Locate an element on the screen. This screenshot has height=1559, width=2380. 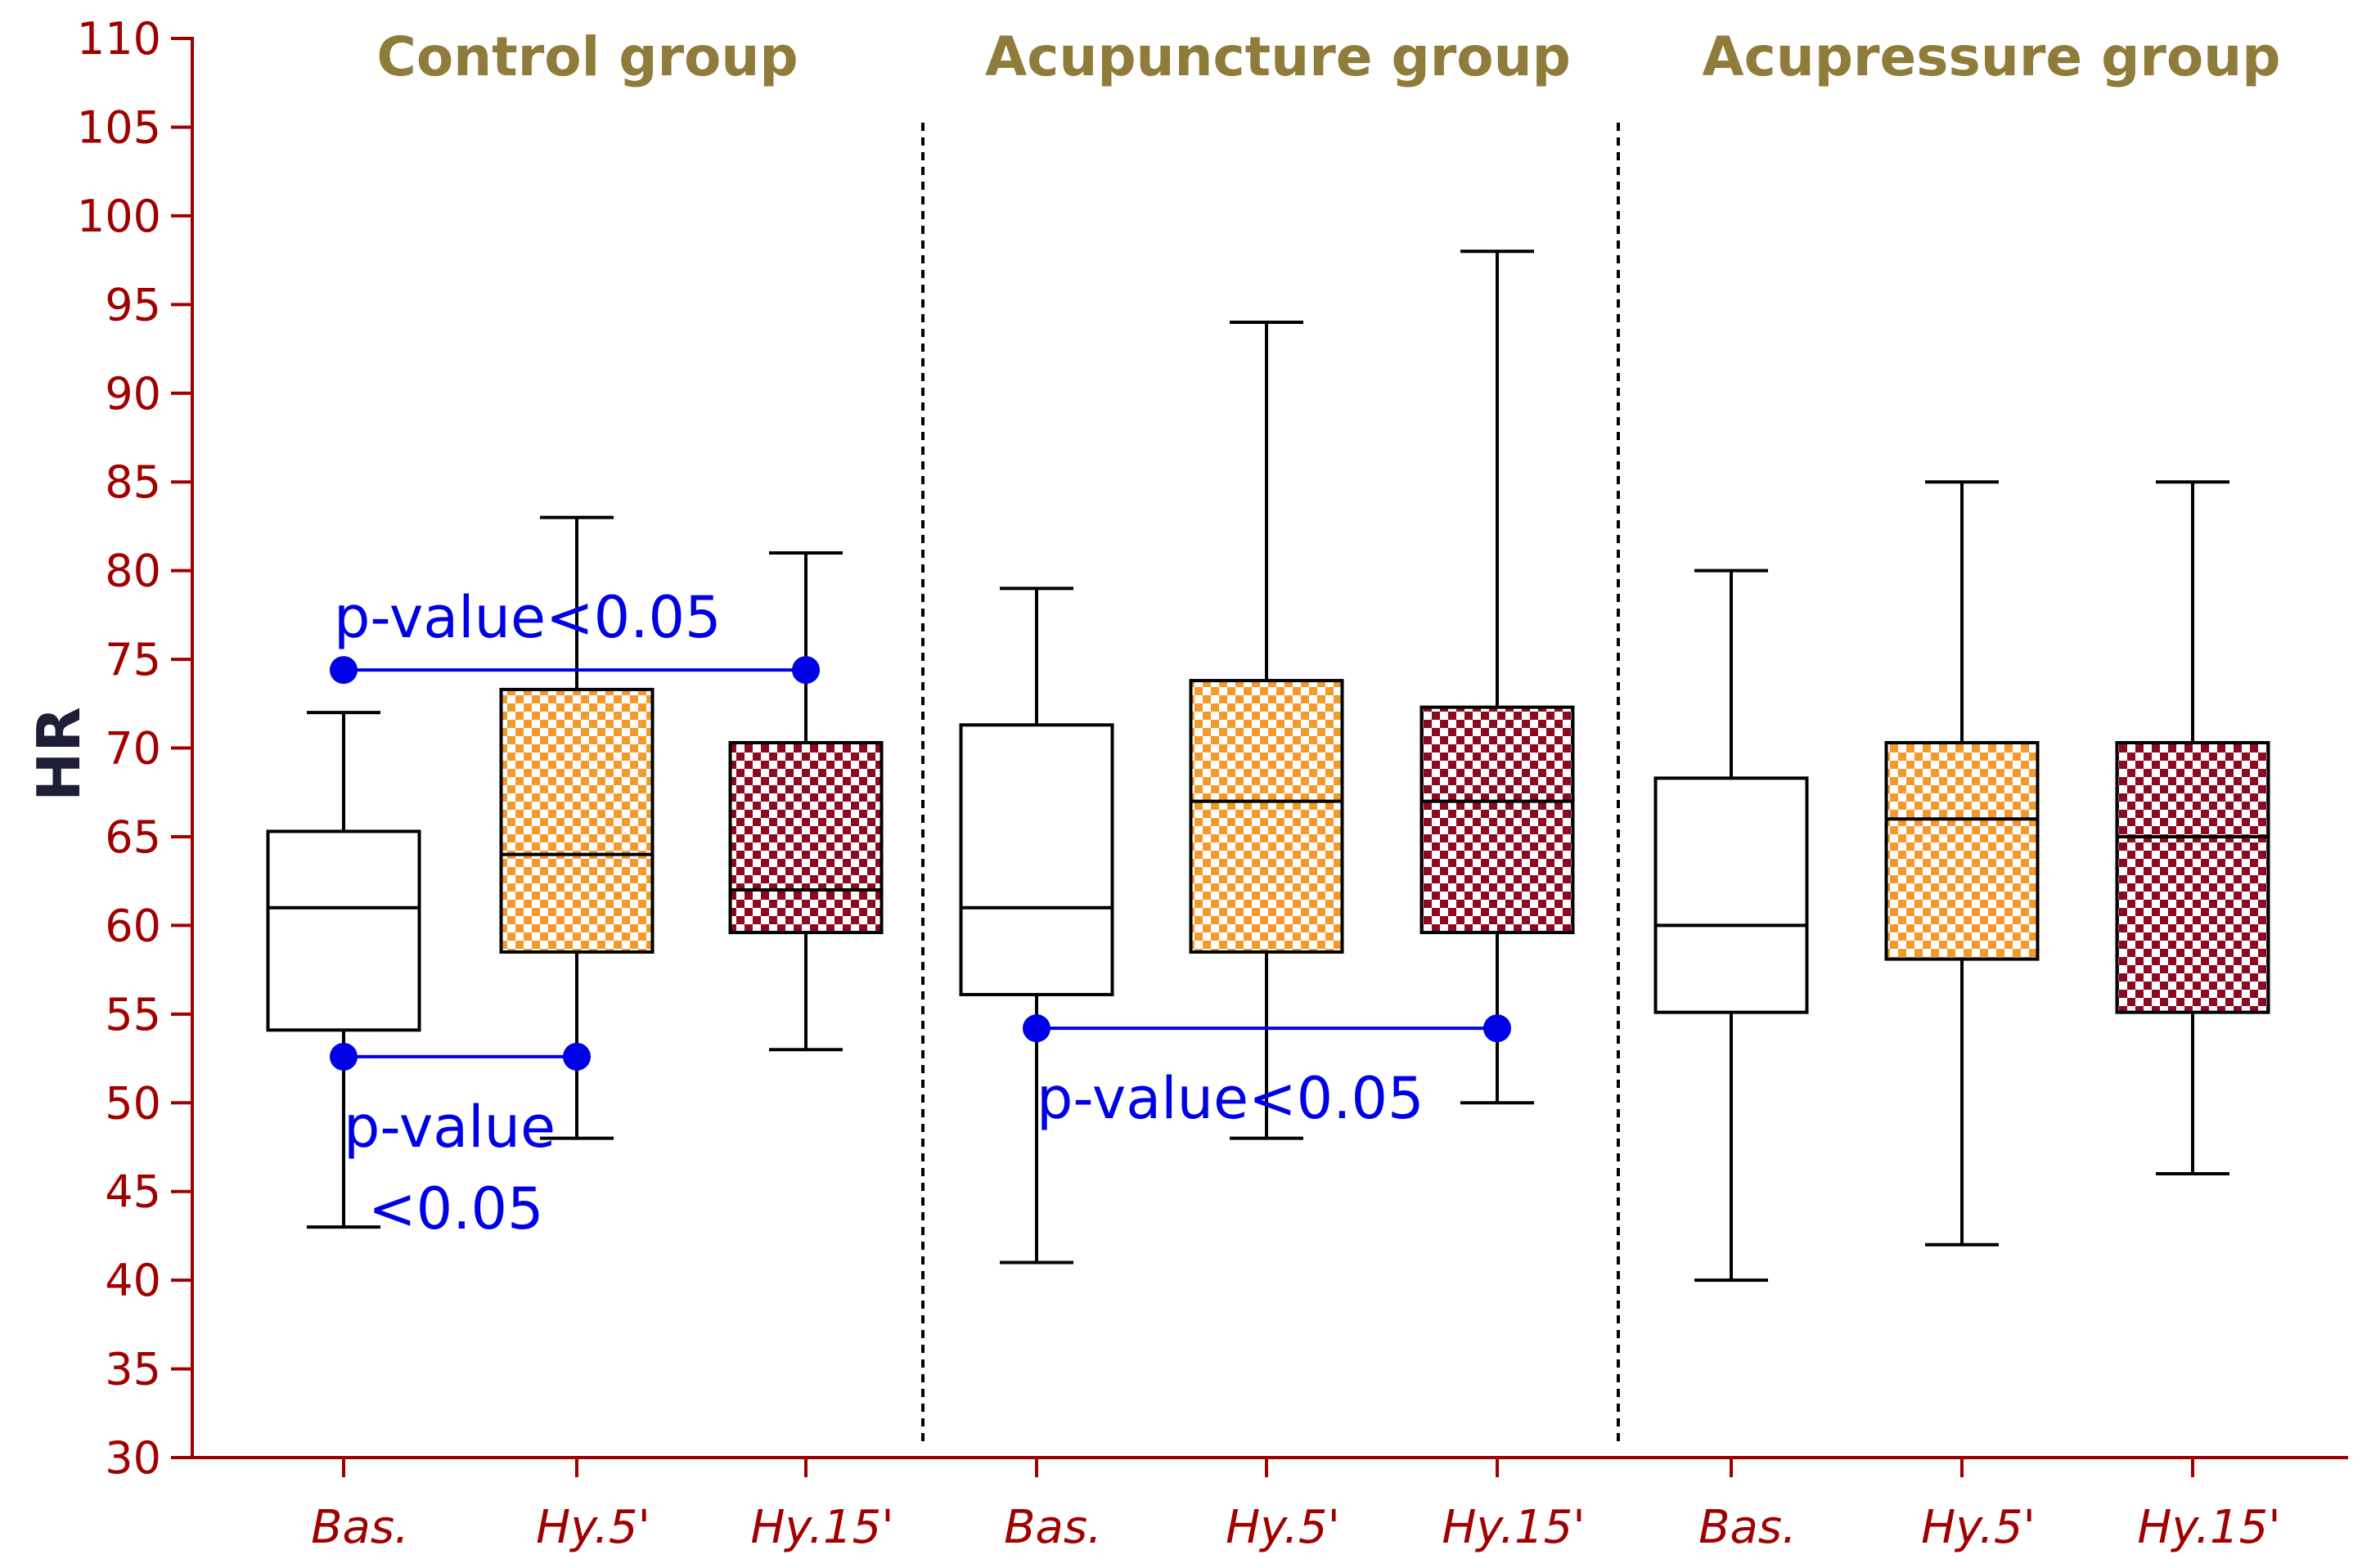
group-title: Acupuncture group is located at coordinates (1278, 56).